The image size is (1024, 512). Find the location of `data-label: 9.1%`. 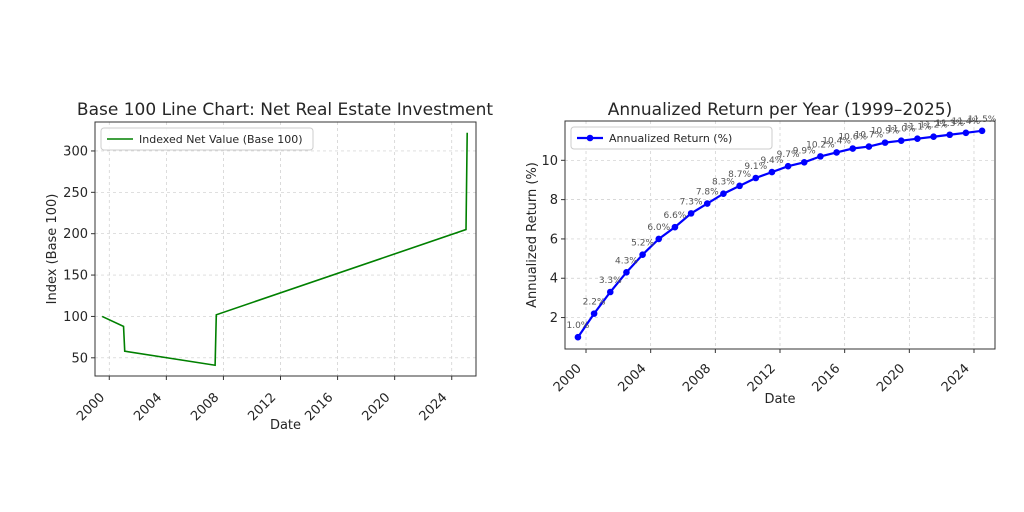

data-label: 9.1% is located at coordinates (755, 167).